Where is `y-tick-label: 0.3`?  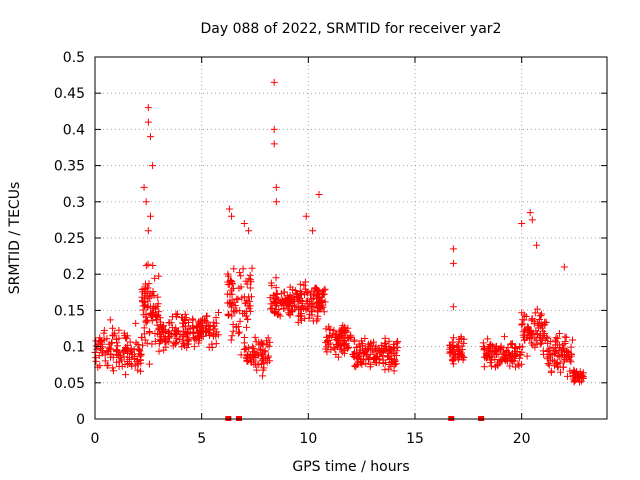 y-tick-label: 0.3 is located at coordinates (74, 203).